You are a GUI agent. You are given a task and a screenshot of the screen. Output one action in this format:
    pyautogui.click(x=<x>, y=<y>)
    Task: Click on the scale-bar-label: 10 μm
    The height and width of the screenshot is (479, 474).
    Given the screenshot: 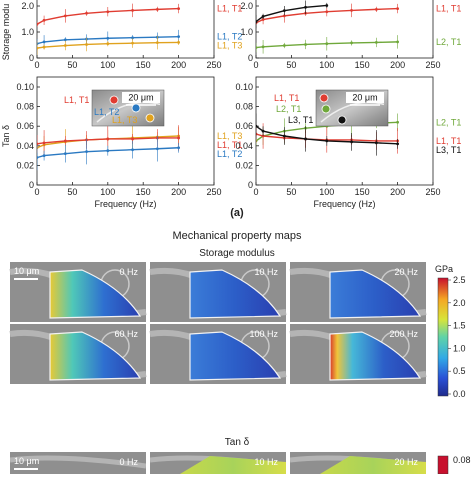 What is the action you would take?
    pyautogui.click(x=26, y=271)
    